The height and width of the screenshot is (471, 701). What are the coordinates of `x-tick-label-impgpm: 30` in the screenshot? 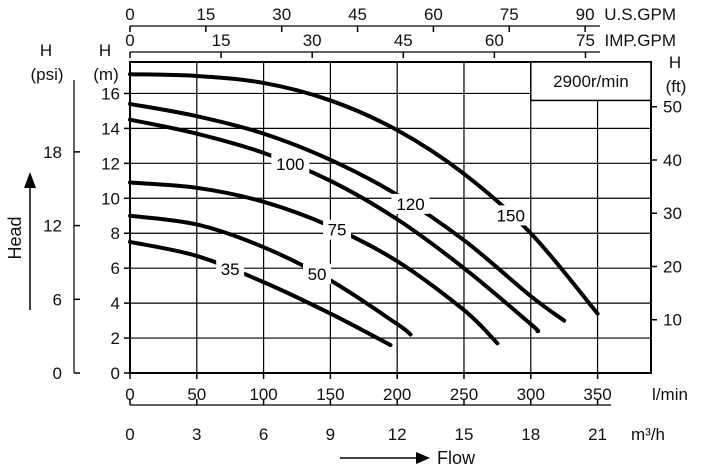 It's located at (312, 40).